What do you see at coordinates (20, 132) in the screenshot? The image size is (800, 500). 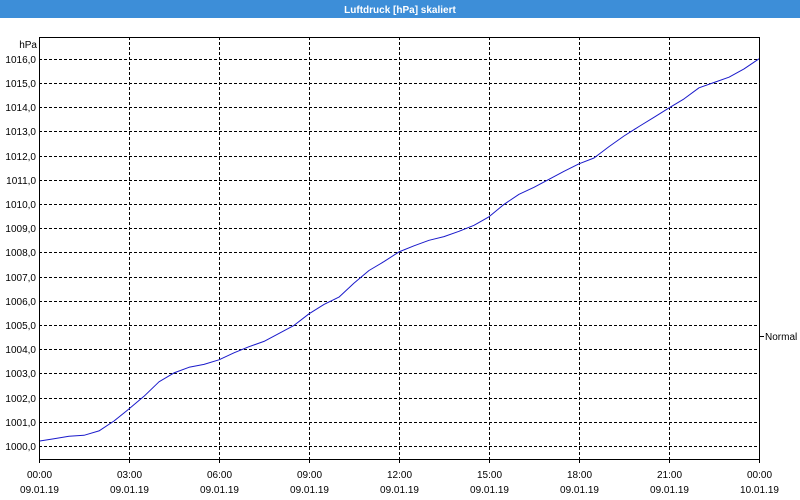 I see `y-tick-label: 1013,0` at bounding box center [20, 132].